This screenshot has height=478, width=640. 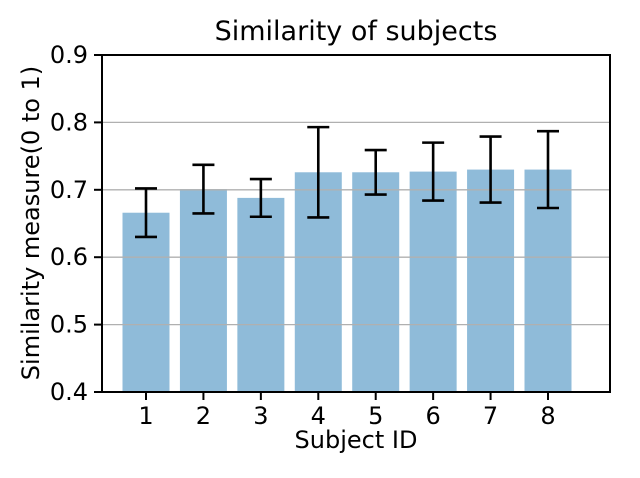 I want to click on y-tick-label: 0.4, so click(x=69, y=392).